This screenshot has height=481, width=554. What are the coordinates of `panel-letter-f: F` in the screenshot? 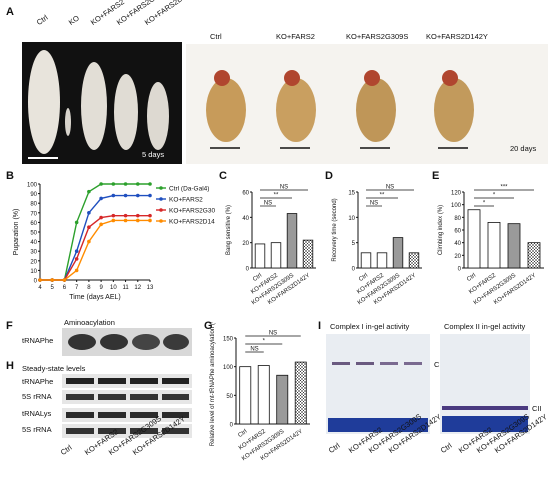 It's located at (9, 326).